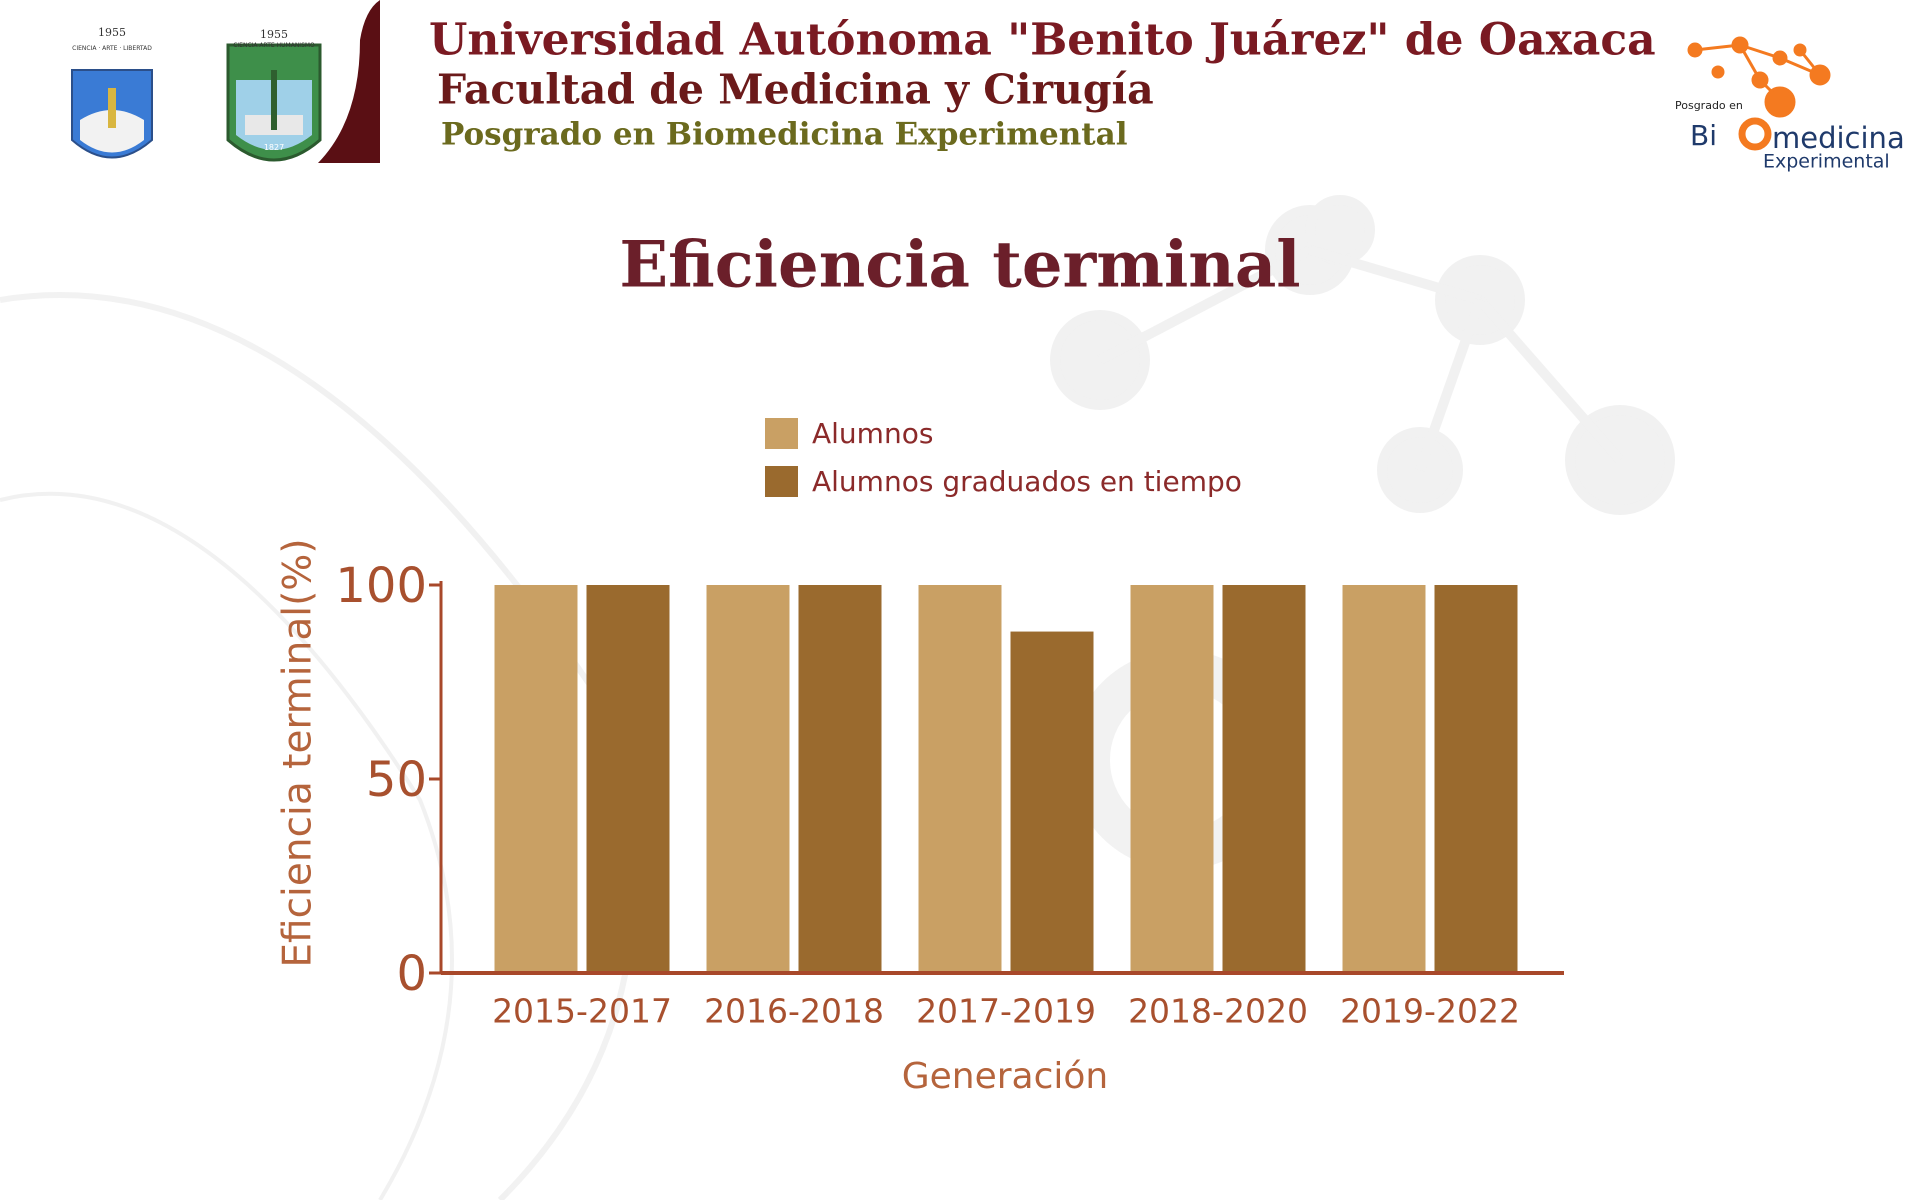 The image size is (1920, 1200). I want to click on faculty-name: Facultad de Medicina y Cirugía, so click(795, 90).